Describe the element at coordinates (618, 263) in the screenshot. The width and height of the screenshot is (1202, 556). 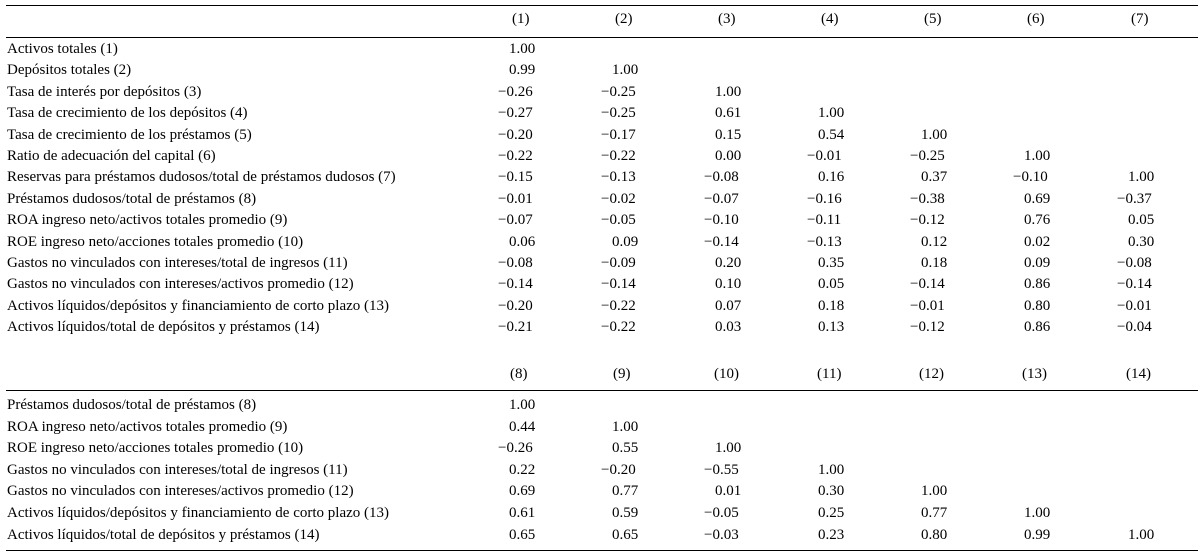
I see `table-cell: −0.09` at that location.